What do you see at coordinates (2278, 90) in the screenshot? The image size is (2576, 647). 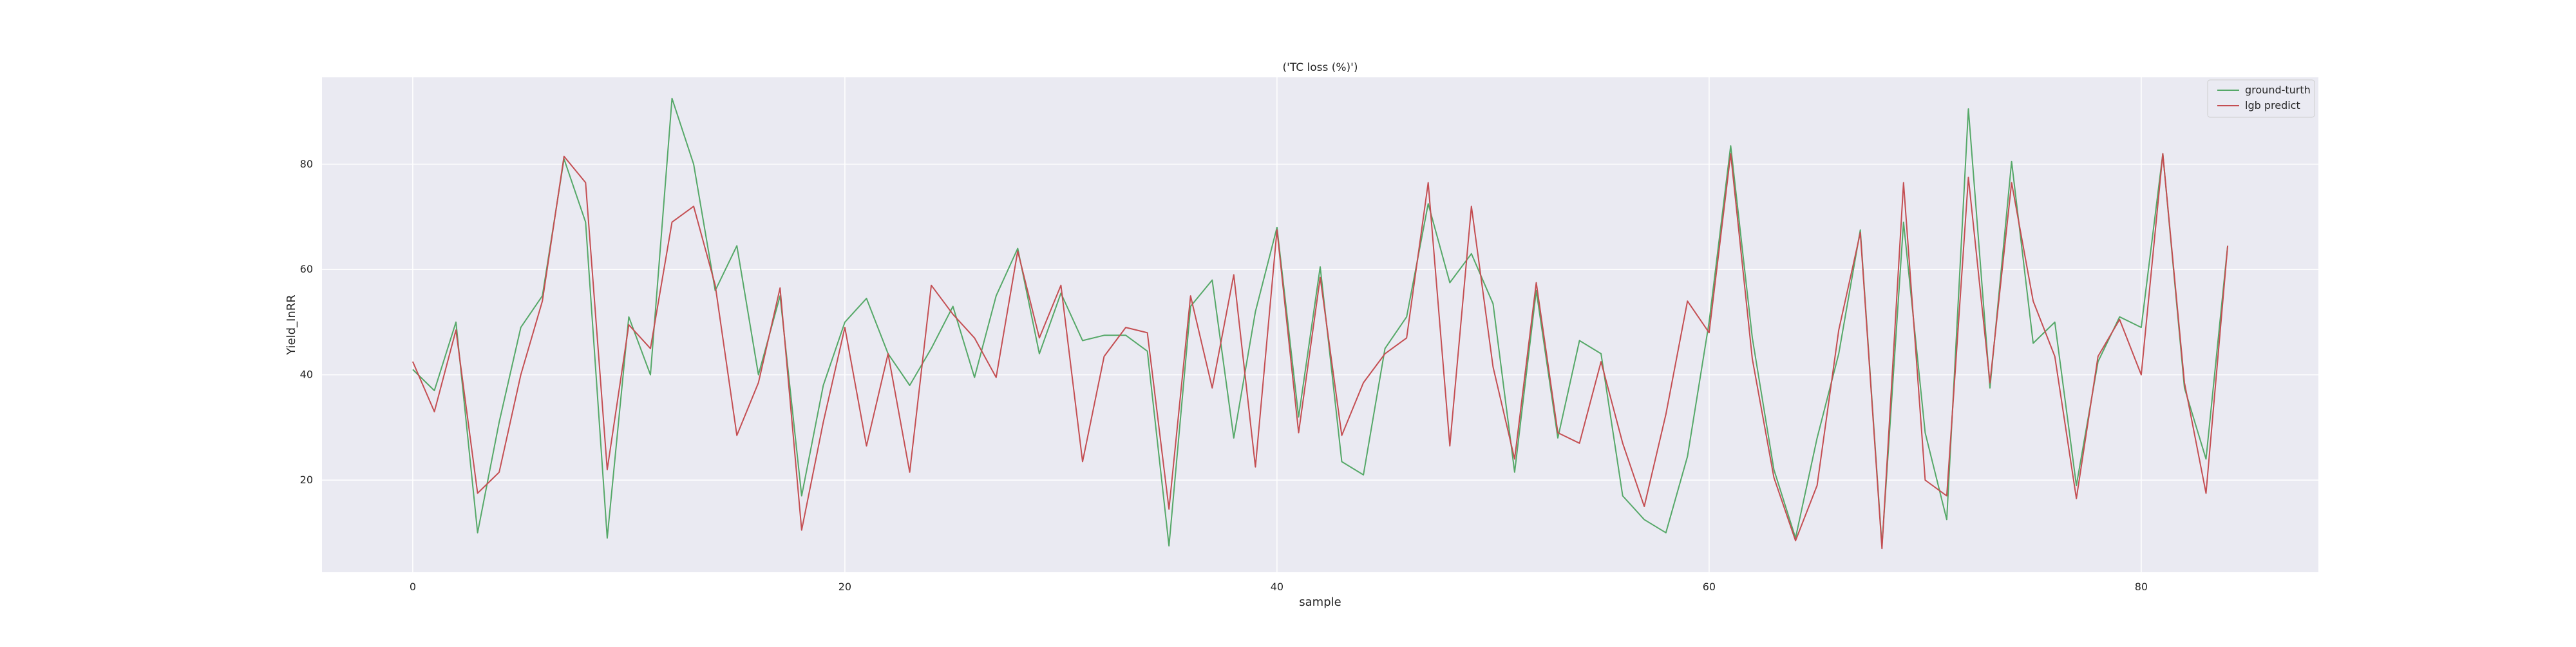 I see `legend-label-ground-truth: ground-turth` at bounding box center [2278, 90].